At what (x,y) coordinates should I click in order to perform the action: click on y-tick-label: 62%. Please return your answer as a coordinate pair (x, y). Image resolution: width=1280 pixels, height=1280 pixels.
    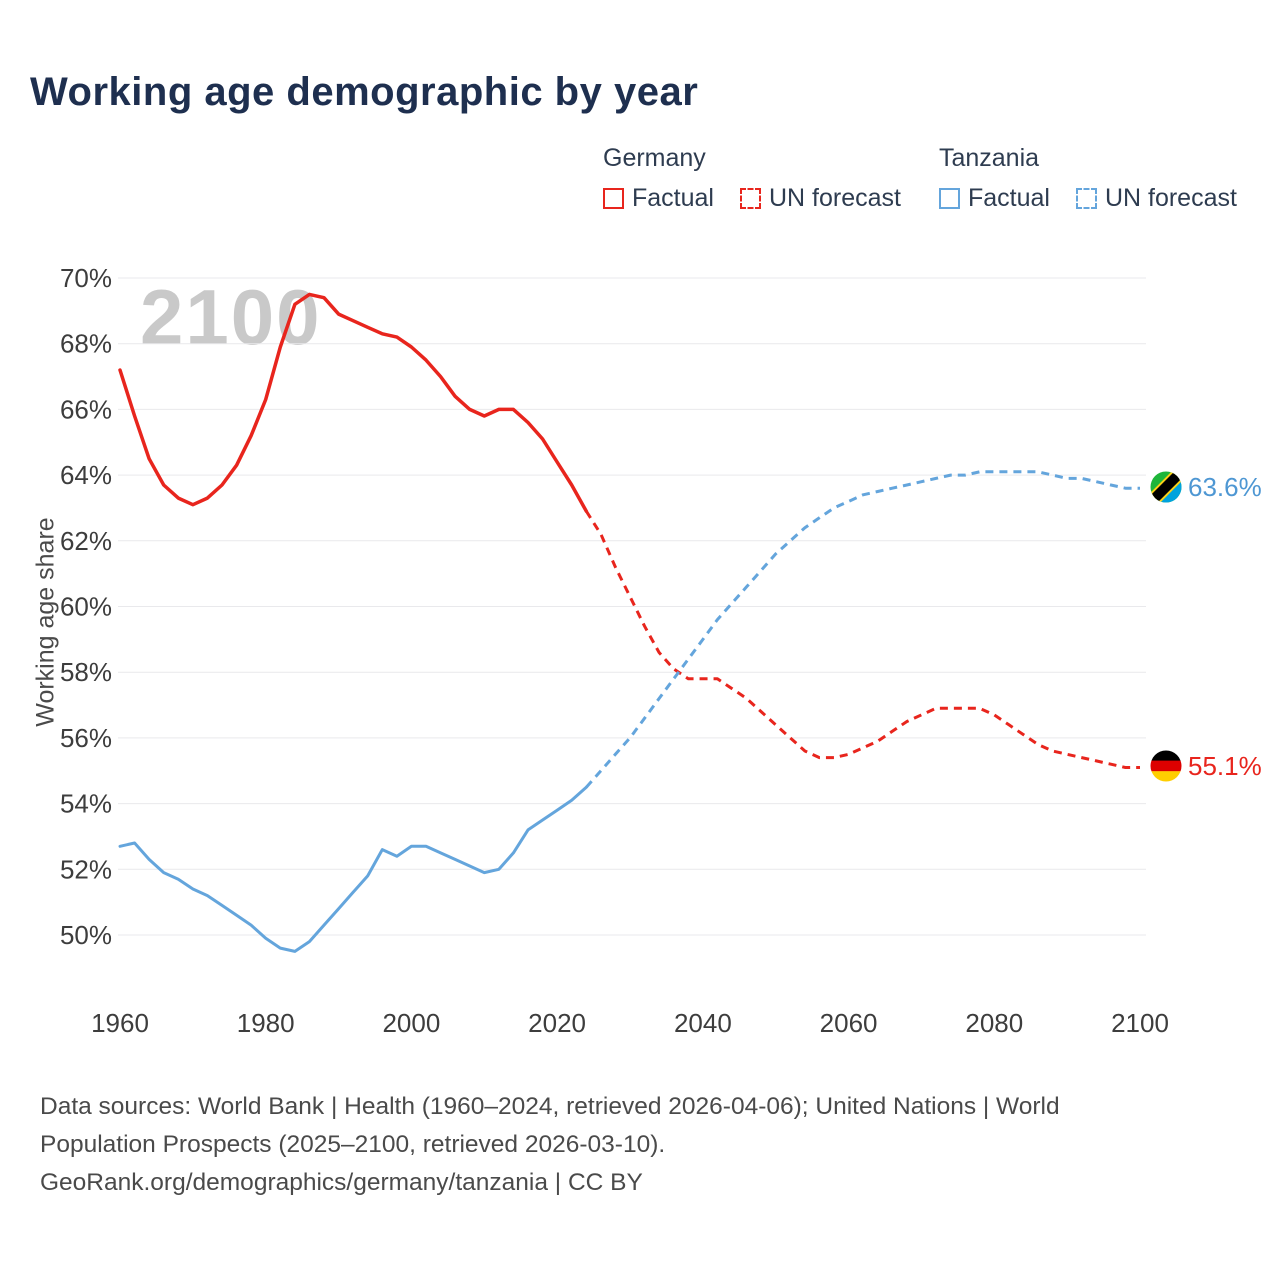
    Looking at the image, I should click on (86, 541).